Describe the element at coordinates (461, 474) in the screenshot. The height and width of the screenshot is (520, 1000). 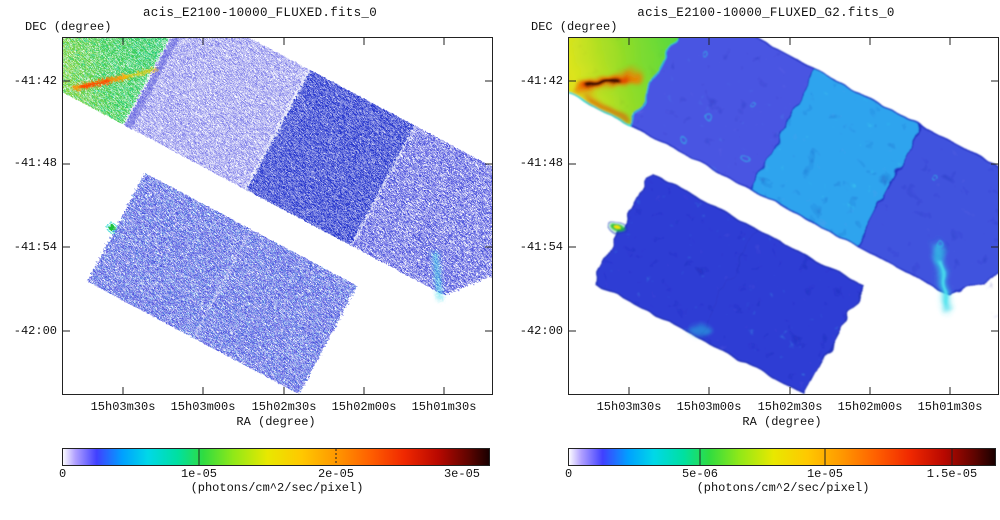
I see `colorbar-label: 3e-05` at that location.